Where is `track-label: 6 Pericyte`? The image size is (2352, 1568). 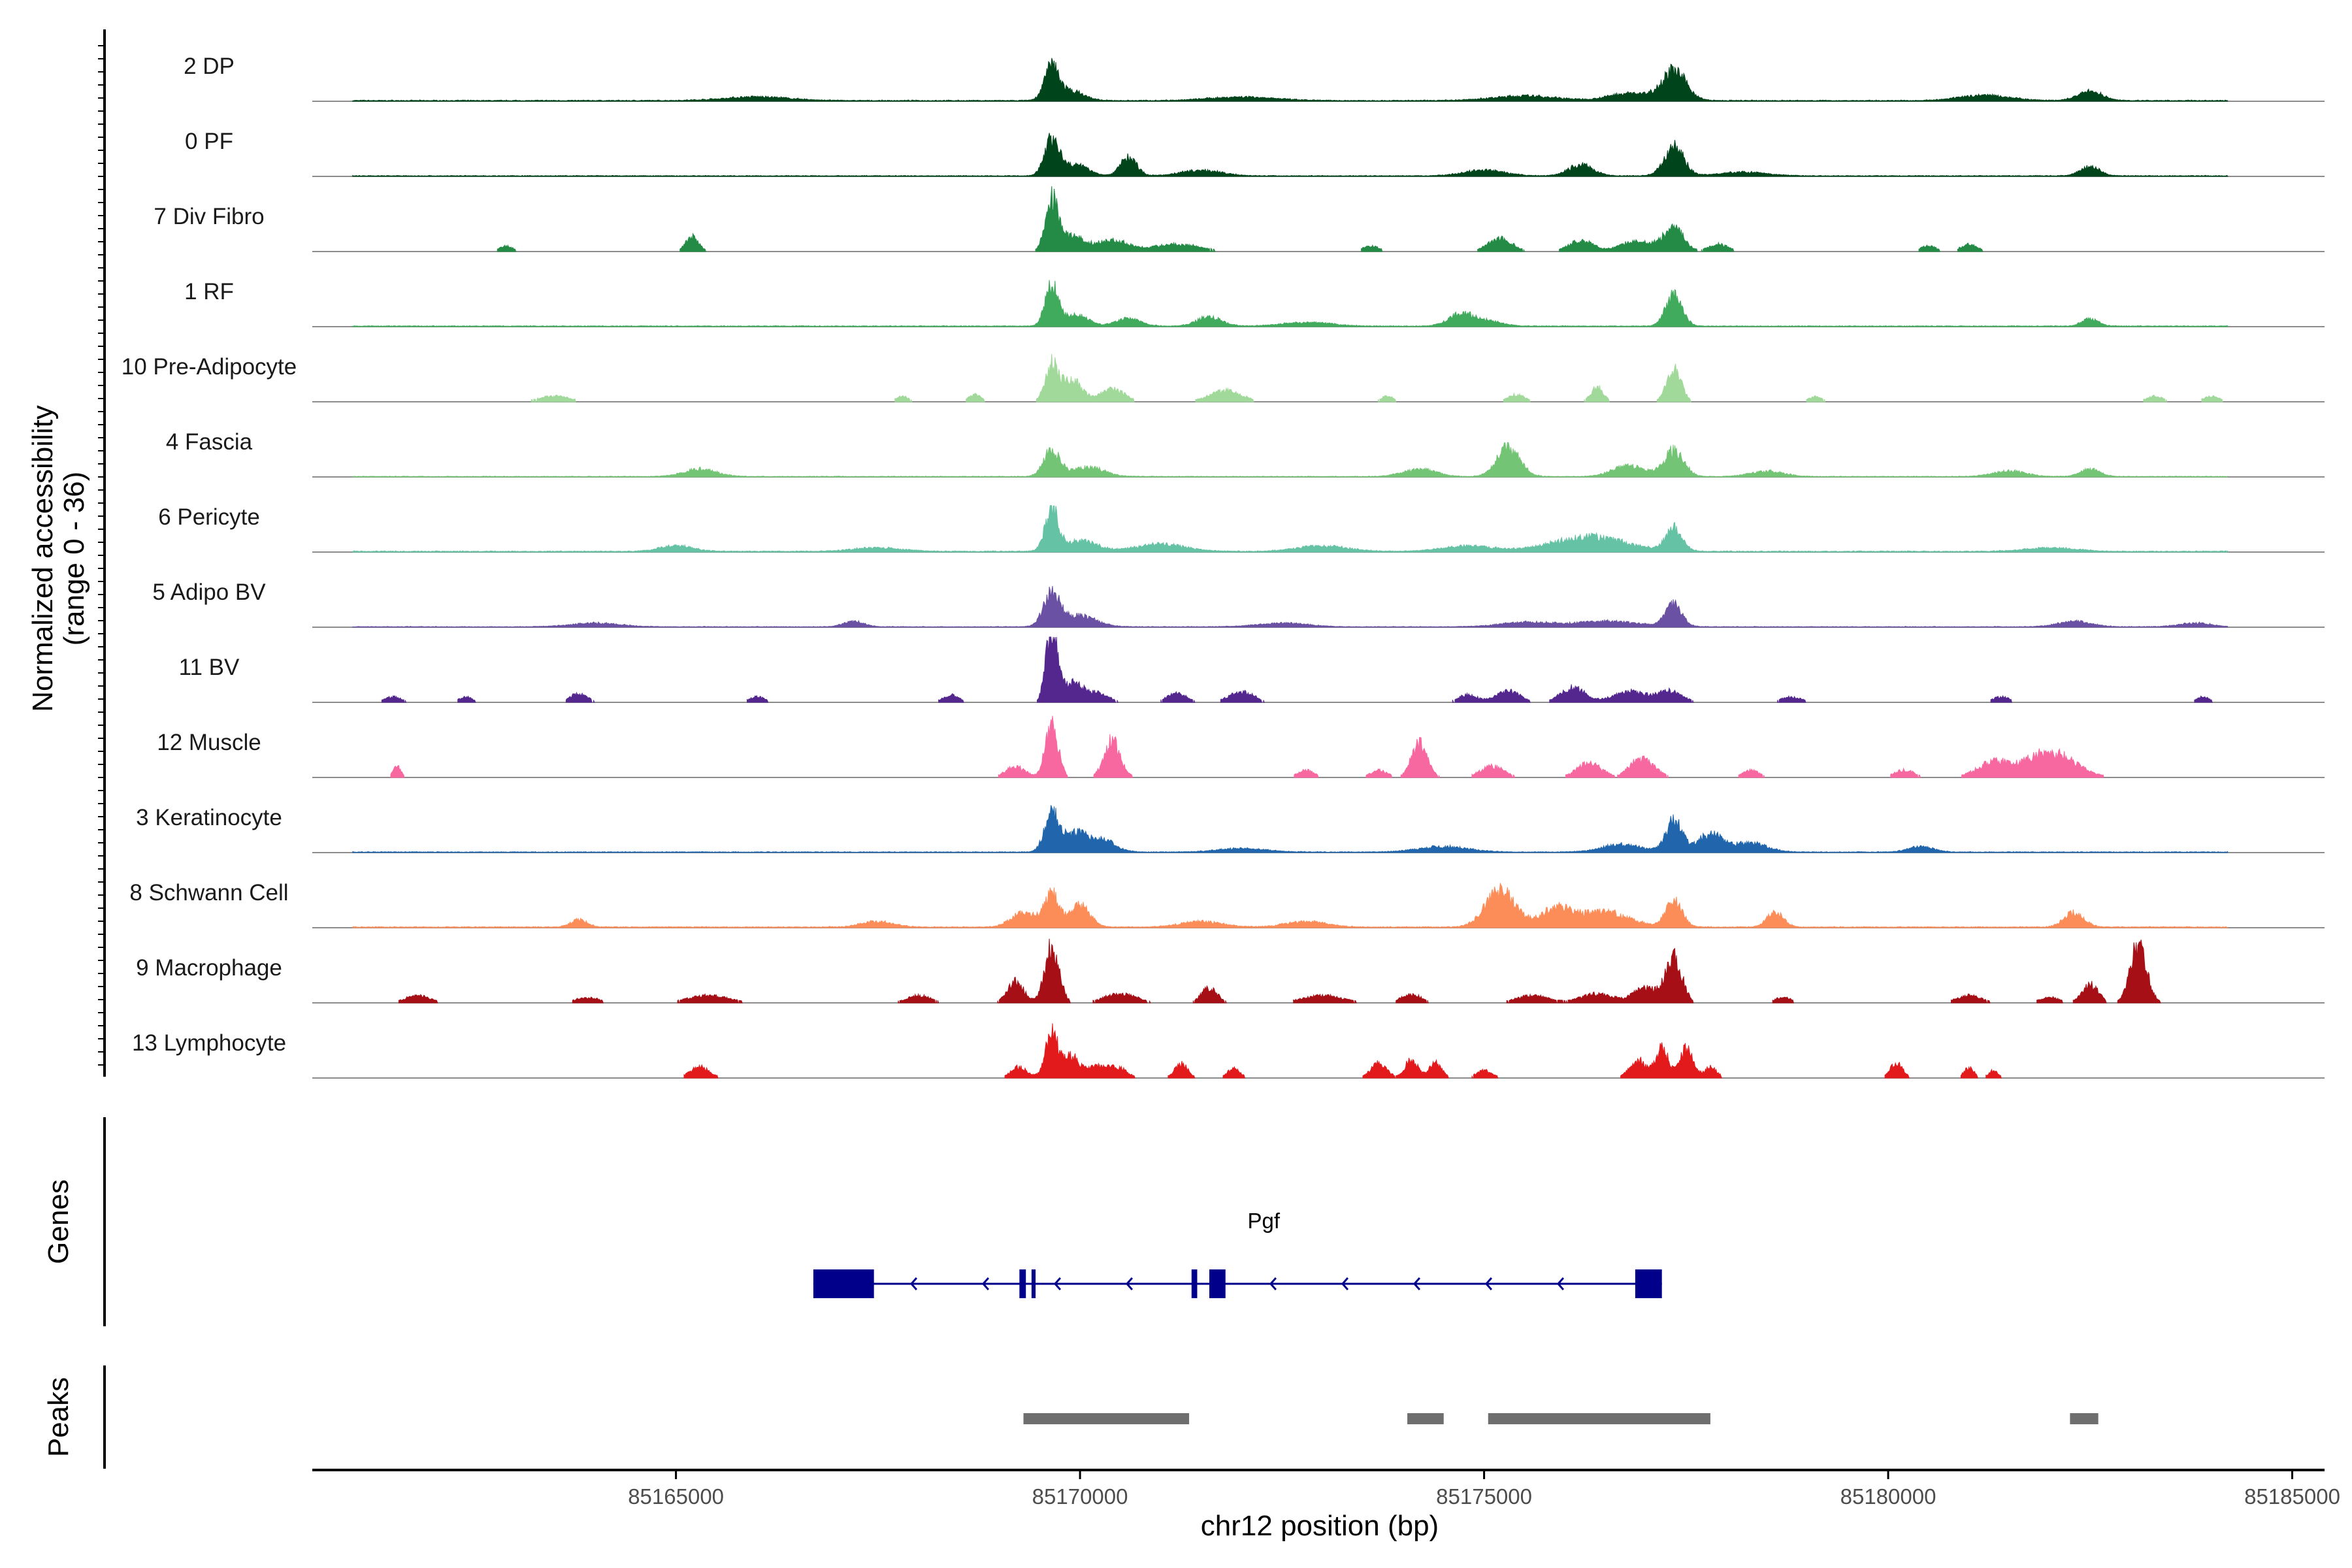 track-label: 6 Pericyte is located at coordinates (209, 517).